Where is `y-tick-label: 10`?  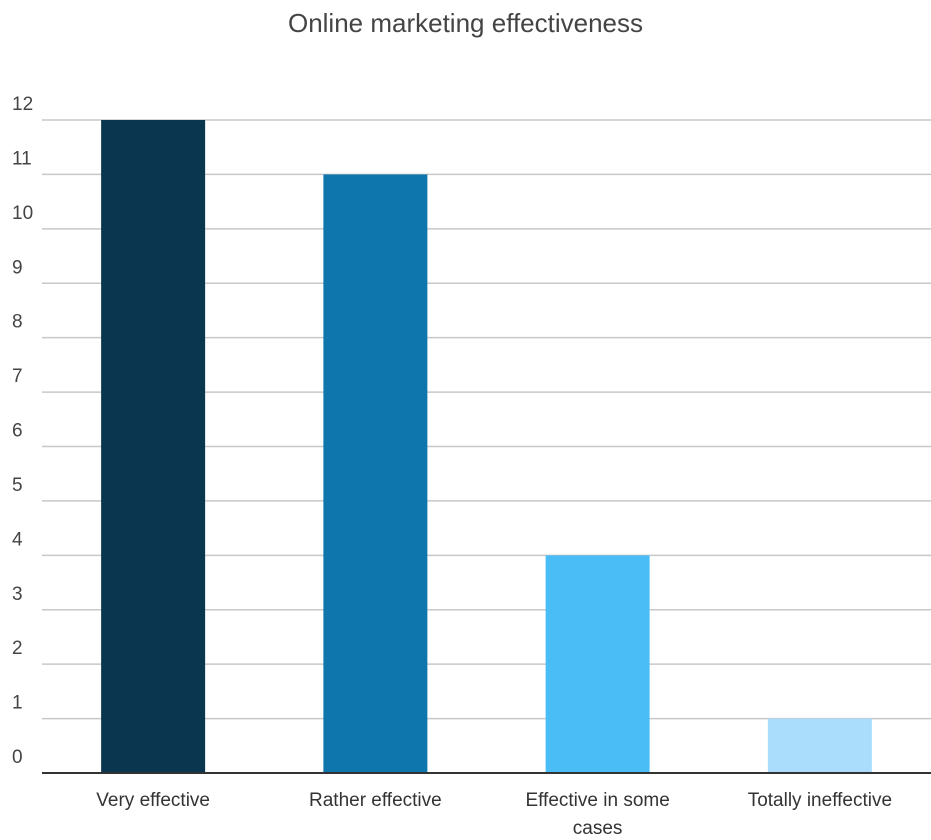
y-tick-label: 10 is located at coordinates (22, 213).